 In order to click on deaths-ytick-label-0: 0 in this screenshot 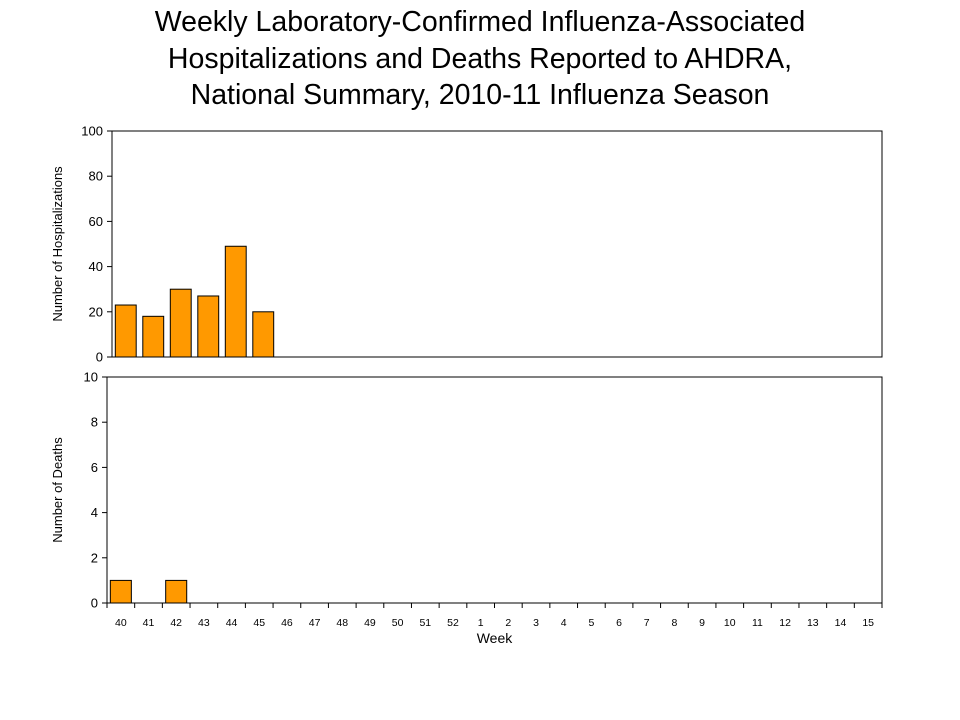, I will do `click(94, 603)`.